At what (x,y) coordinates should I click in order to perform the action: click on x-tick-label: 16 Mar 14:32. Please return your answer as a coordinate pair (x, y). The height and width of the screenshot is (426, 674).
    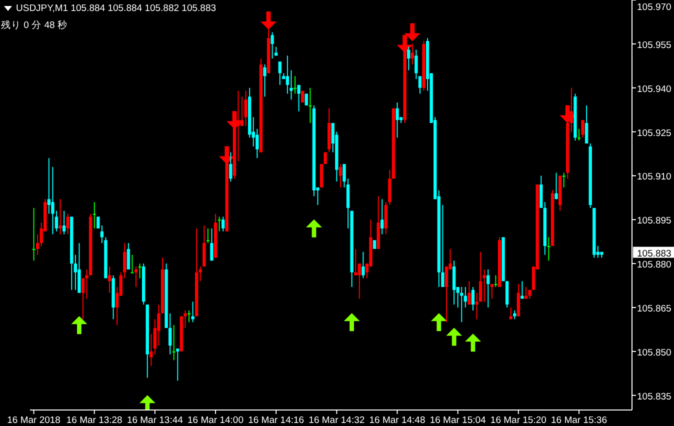
    Looking at the image, I should click on (336, 420).